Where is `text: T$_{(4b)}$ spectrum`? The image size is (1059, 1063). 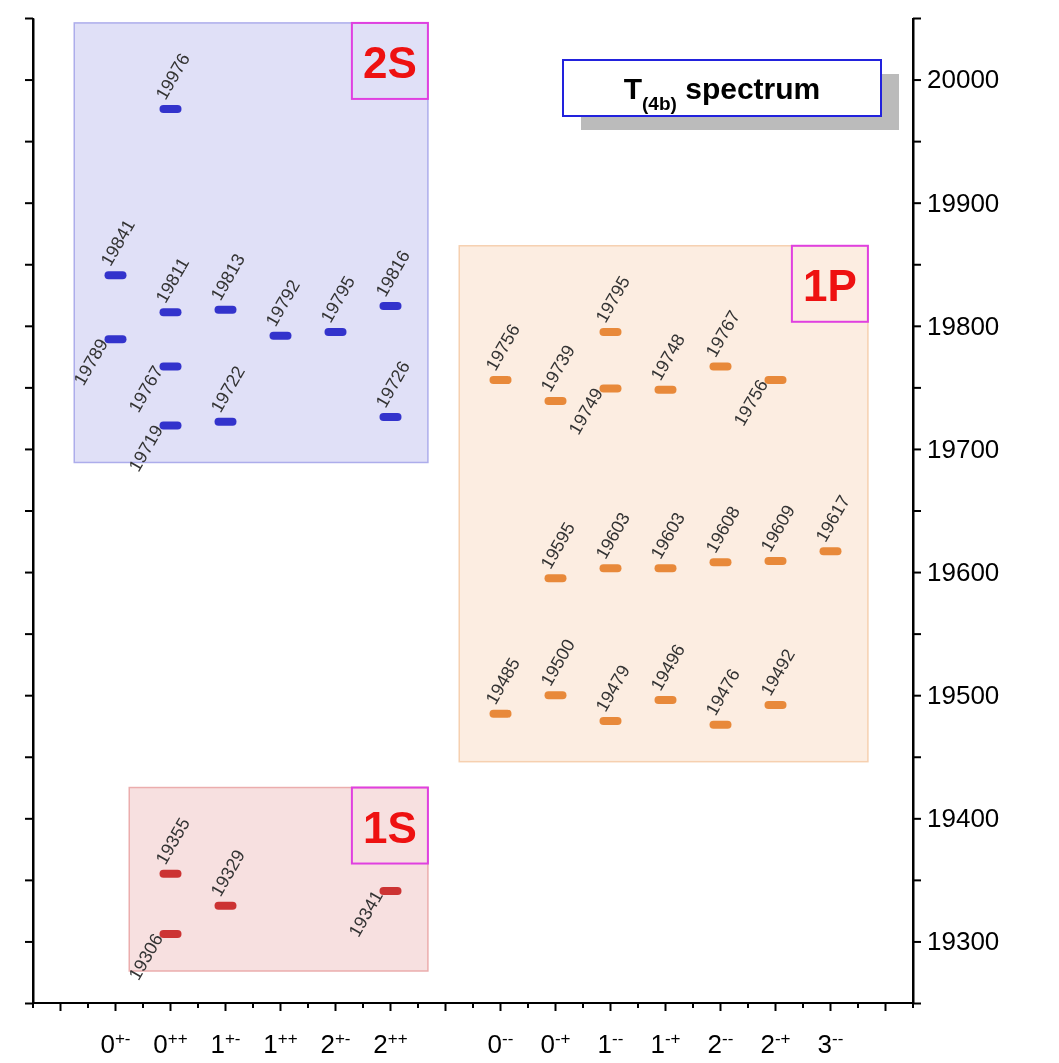 text: T$_{(4b)}$ spectrum is located at coordinates (722, 93).